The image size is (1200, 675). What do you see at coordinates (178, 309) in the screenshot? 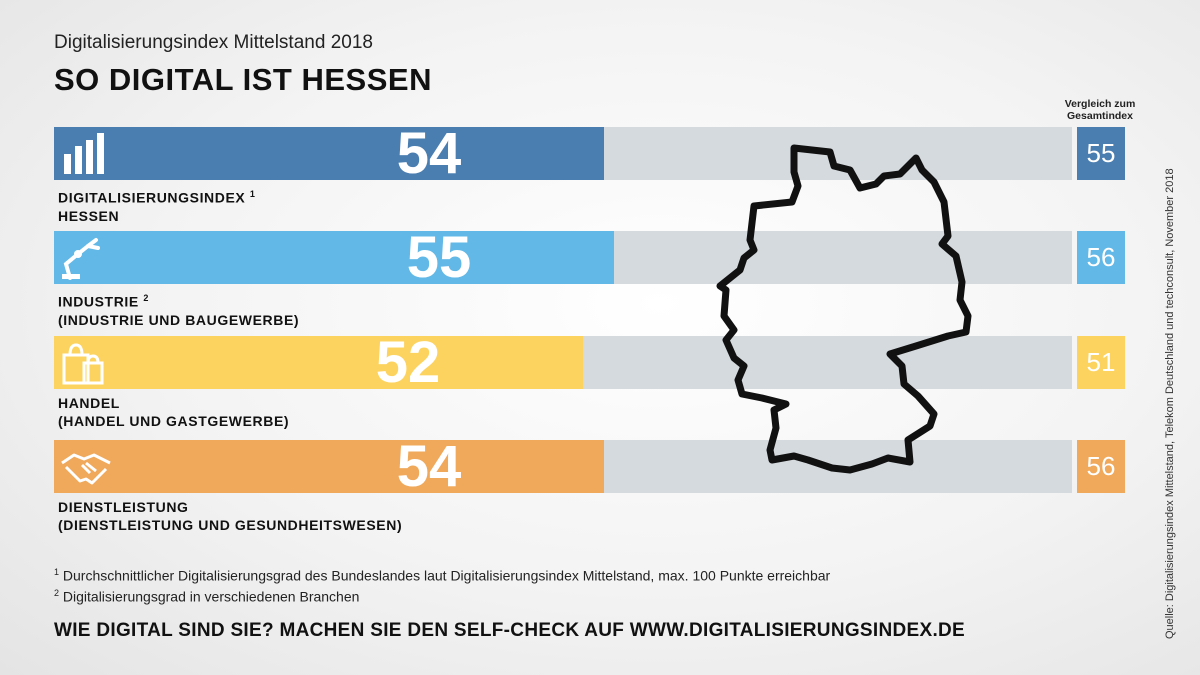
I see `category-label: INDUSTRIE 2 (INDUSTRIE UND BAUGEWERBE)` at bounding box center [178, 309].